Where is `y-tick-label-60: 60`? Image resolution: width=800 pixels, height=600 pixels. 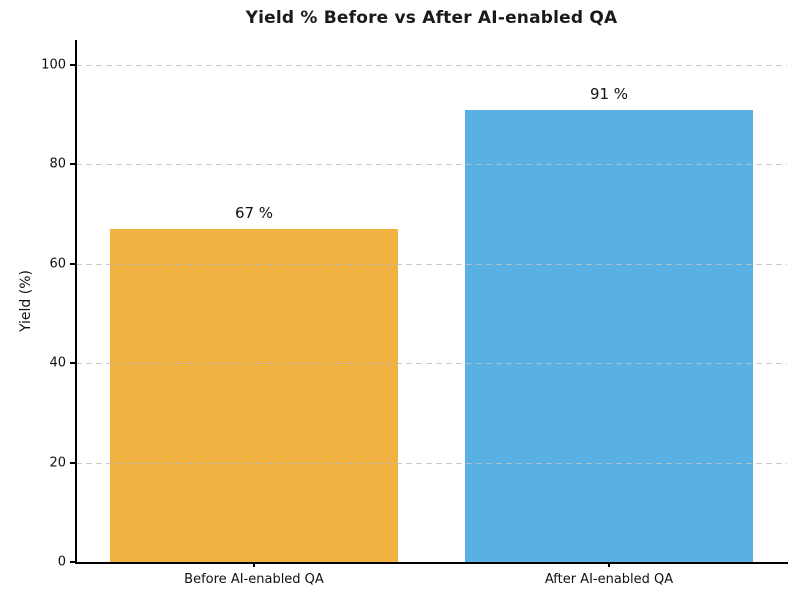 y-tick-label-60: 60 is located at coordinates (57, 264).